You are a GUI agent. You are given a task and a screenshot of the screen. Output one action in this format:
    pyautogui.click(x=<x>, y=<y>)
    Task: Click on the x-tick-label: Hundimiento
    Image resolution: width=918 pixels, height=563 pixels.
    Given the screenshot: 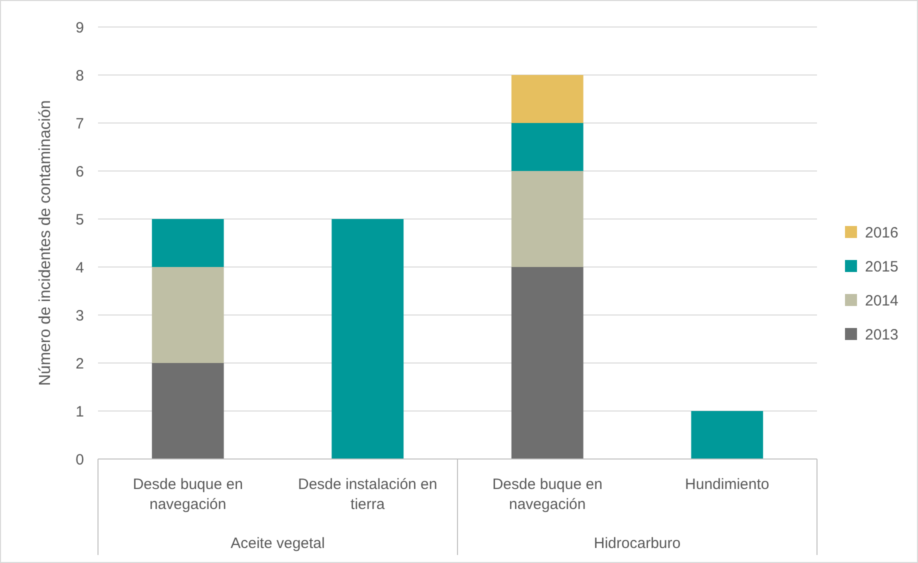 What is the action you would take?
    pyautogui.click(x=727, y=484)
    